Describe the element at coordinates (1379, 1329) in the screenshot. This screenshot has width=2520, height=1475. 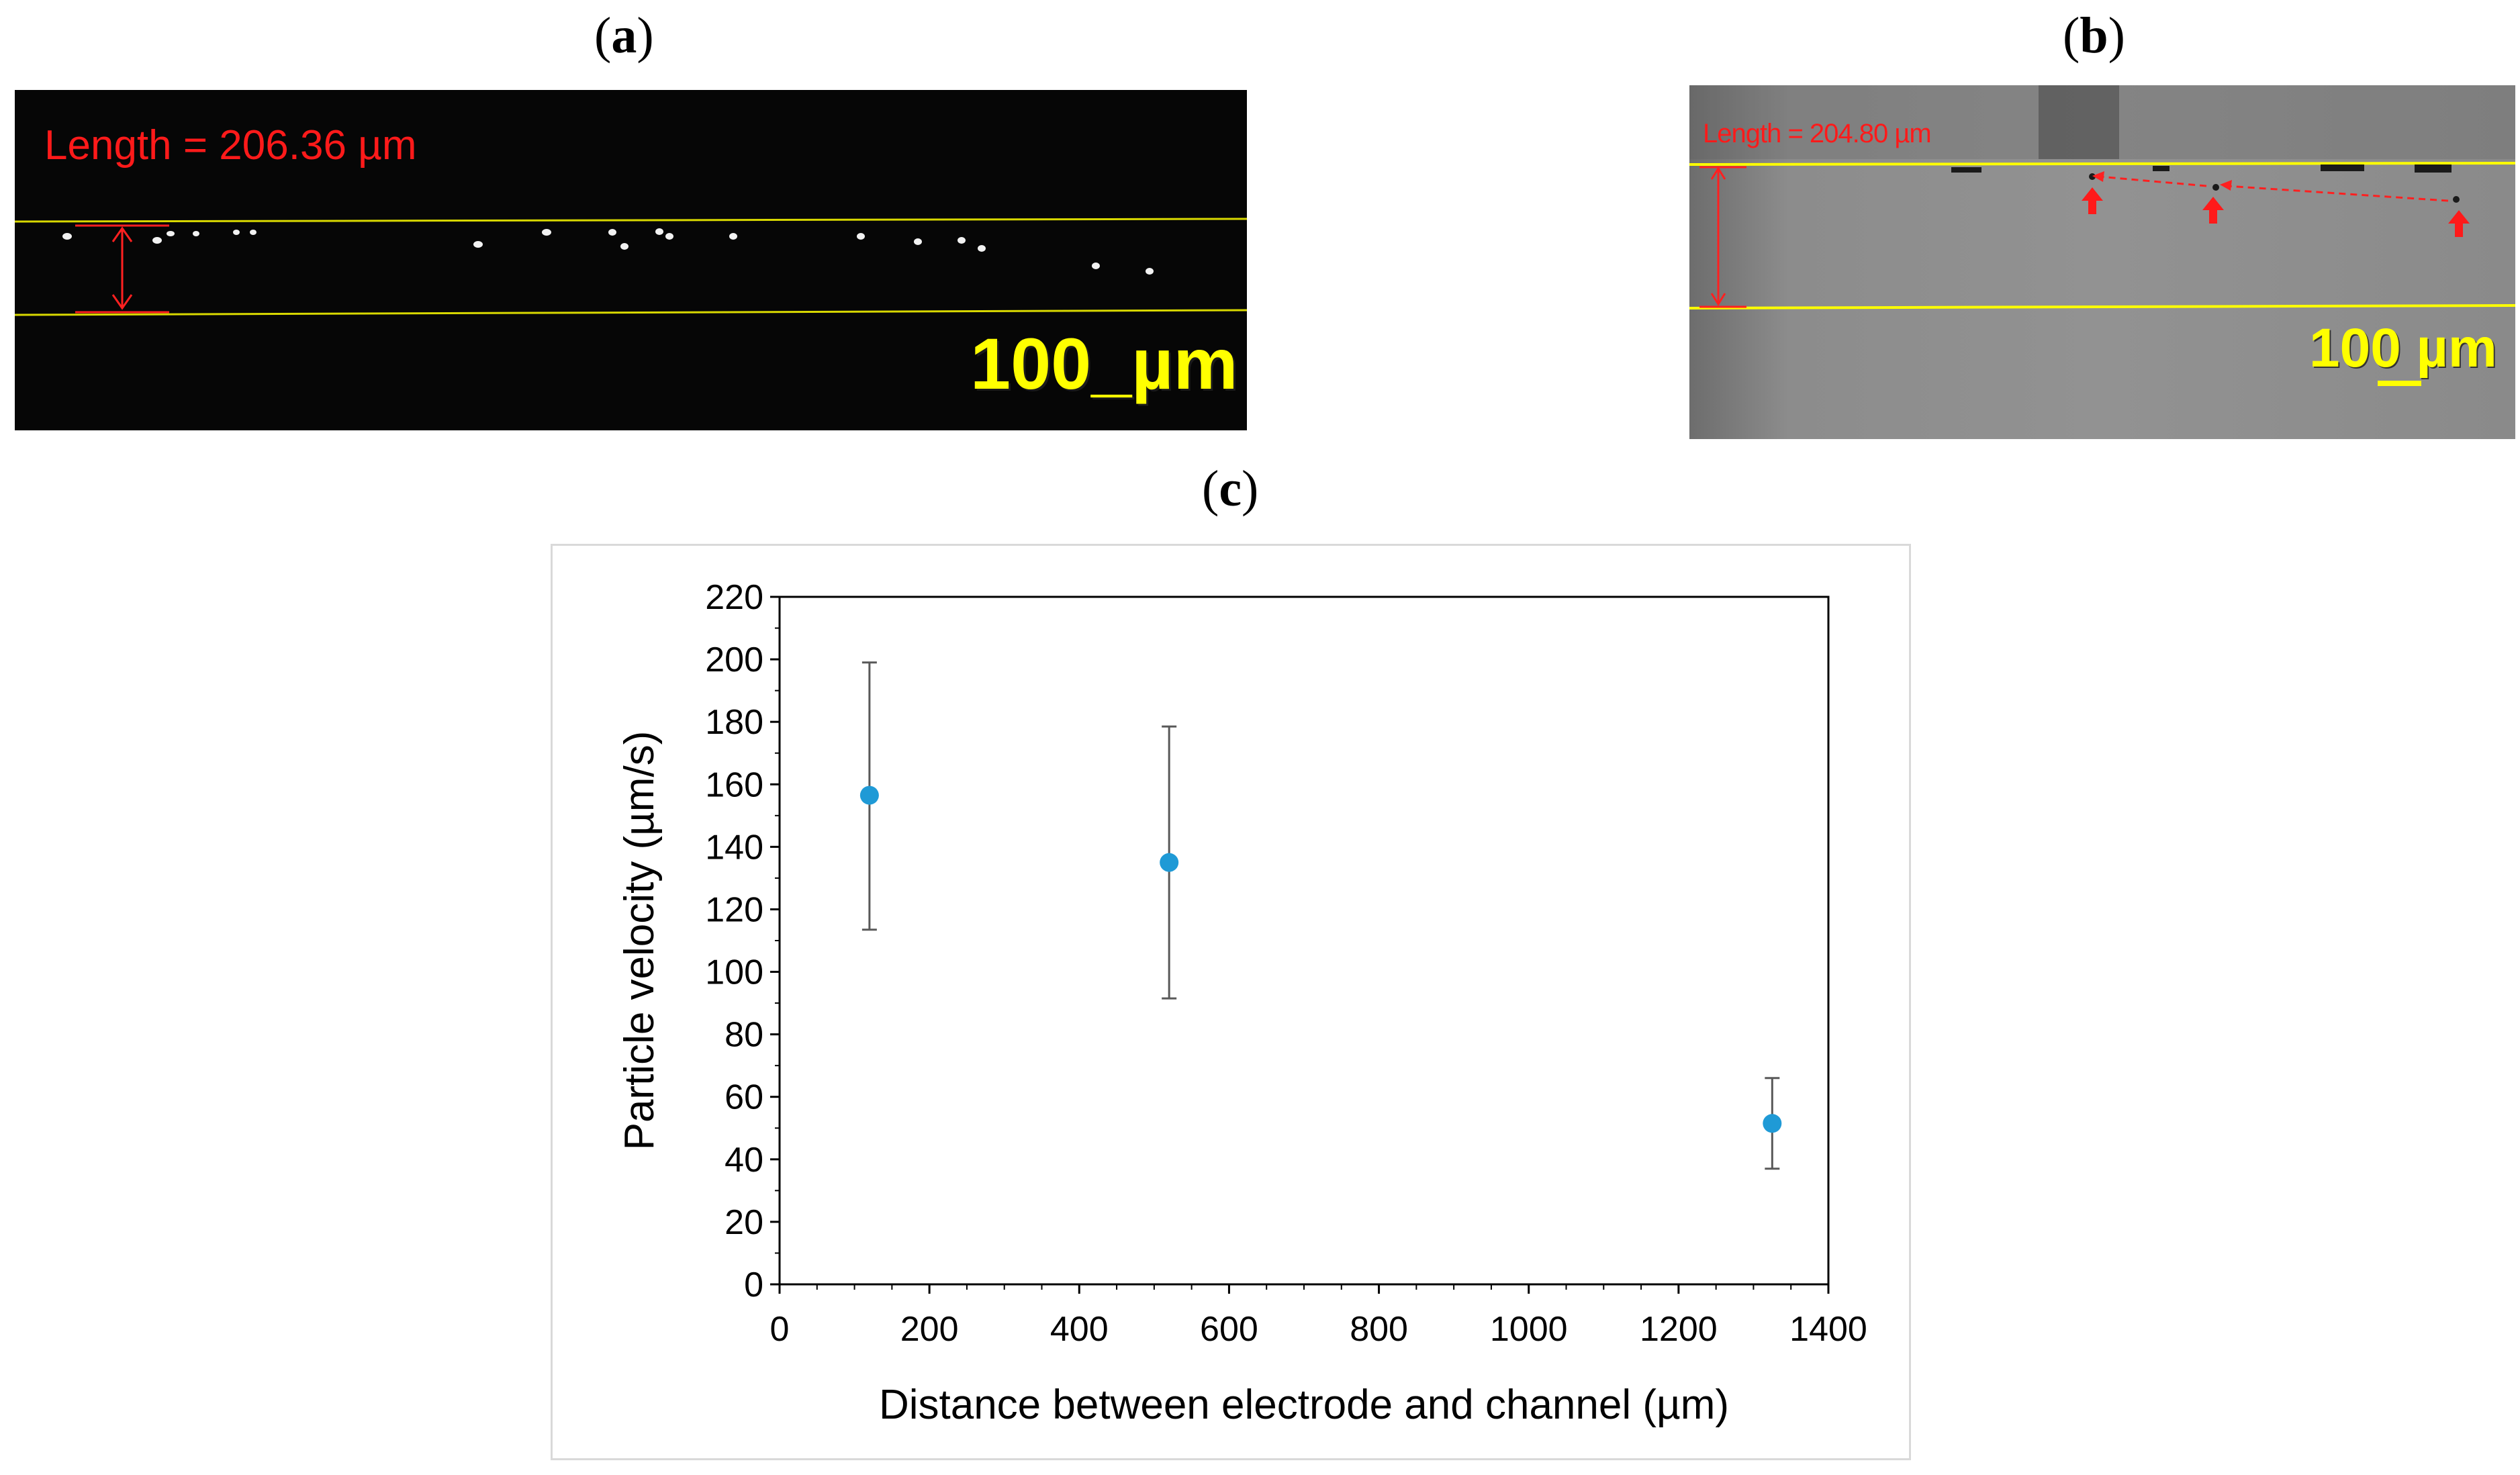
I see `x-tick-label: 800` at that location.